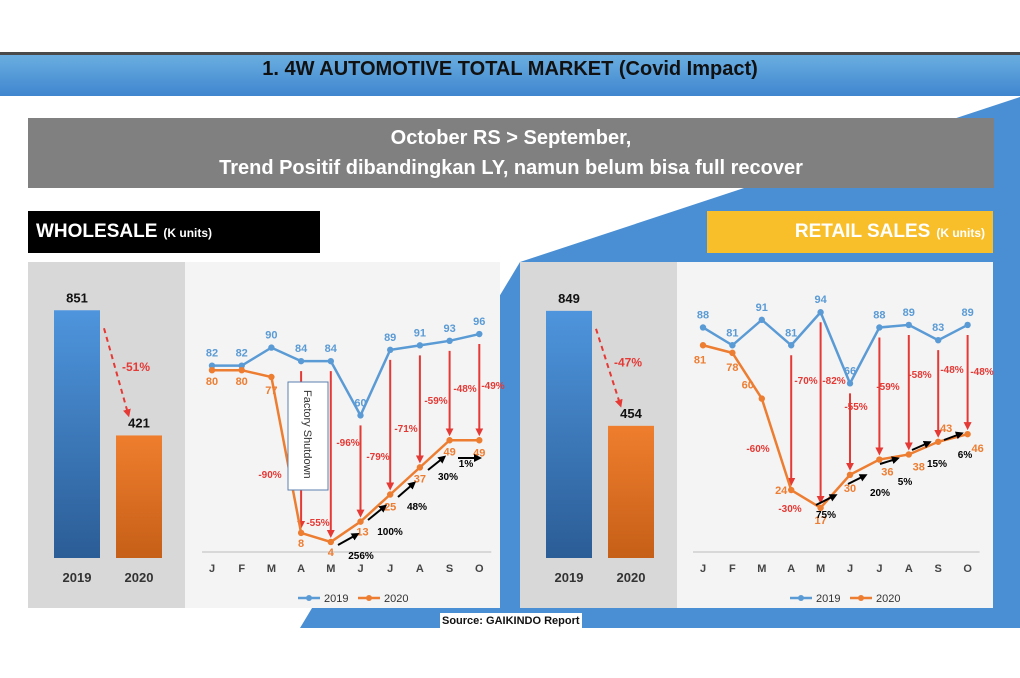  I want to click on retail-tick-9: O, so click(967, 569).